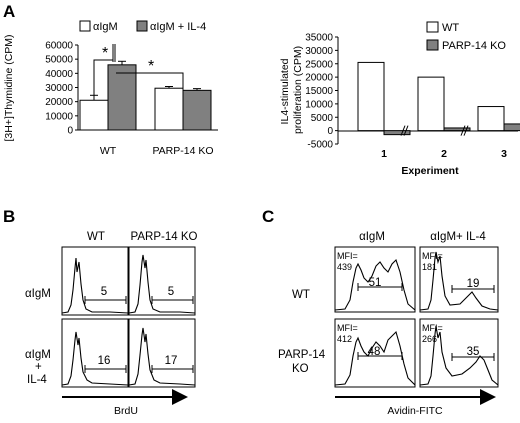  Describe the element at coordinates (444, 154) in the screenshot. I see `chart2-category-label: 2` at that location.